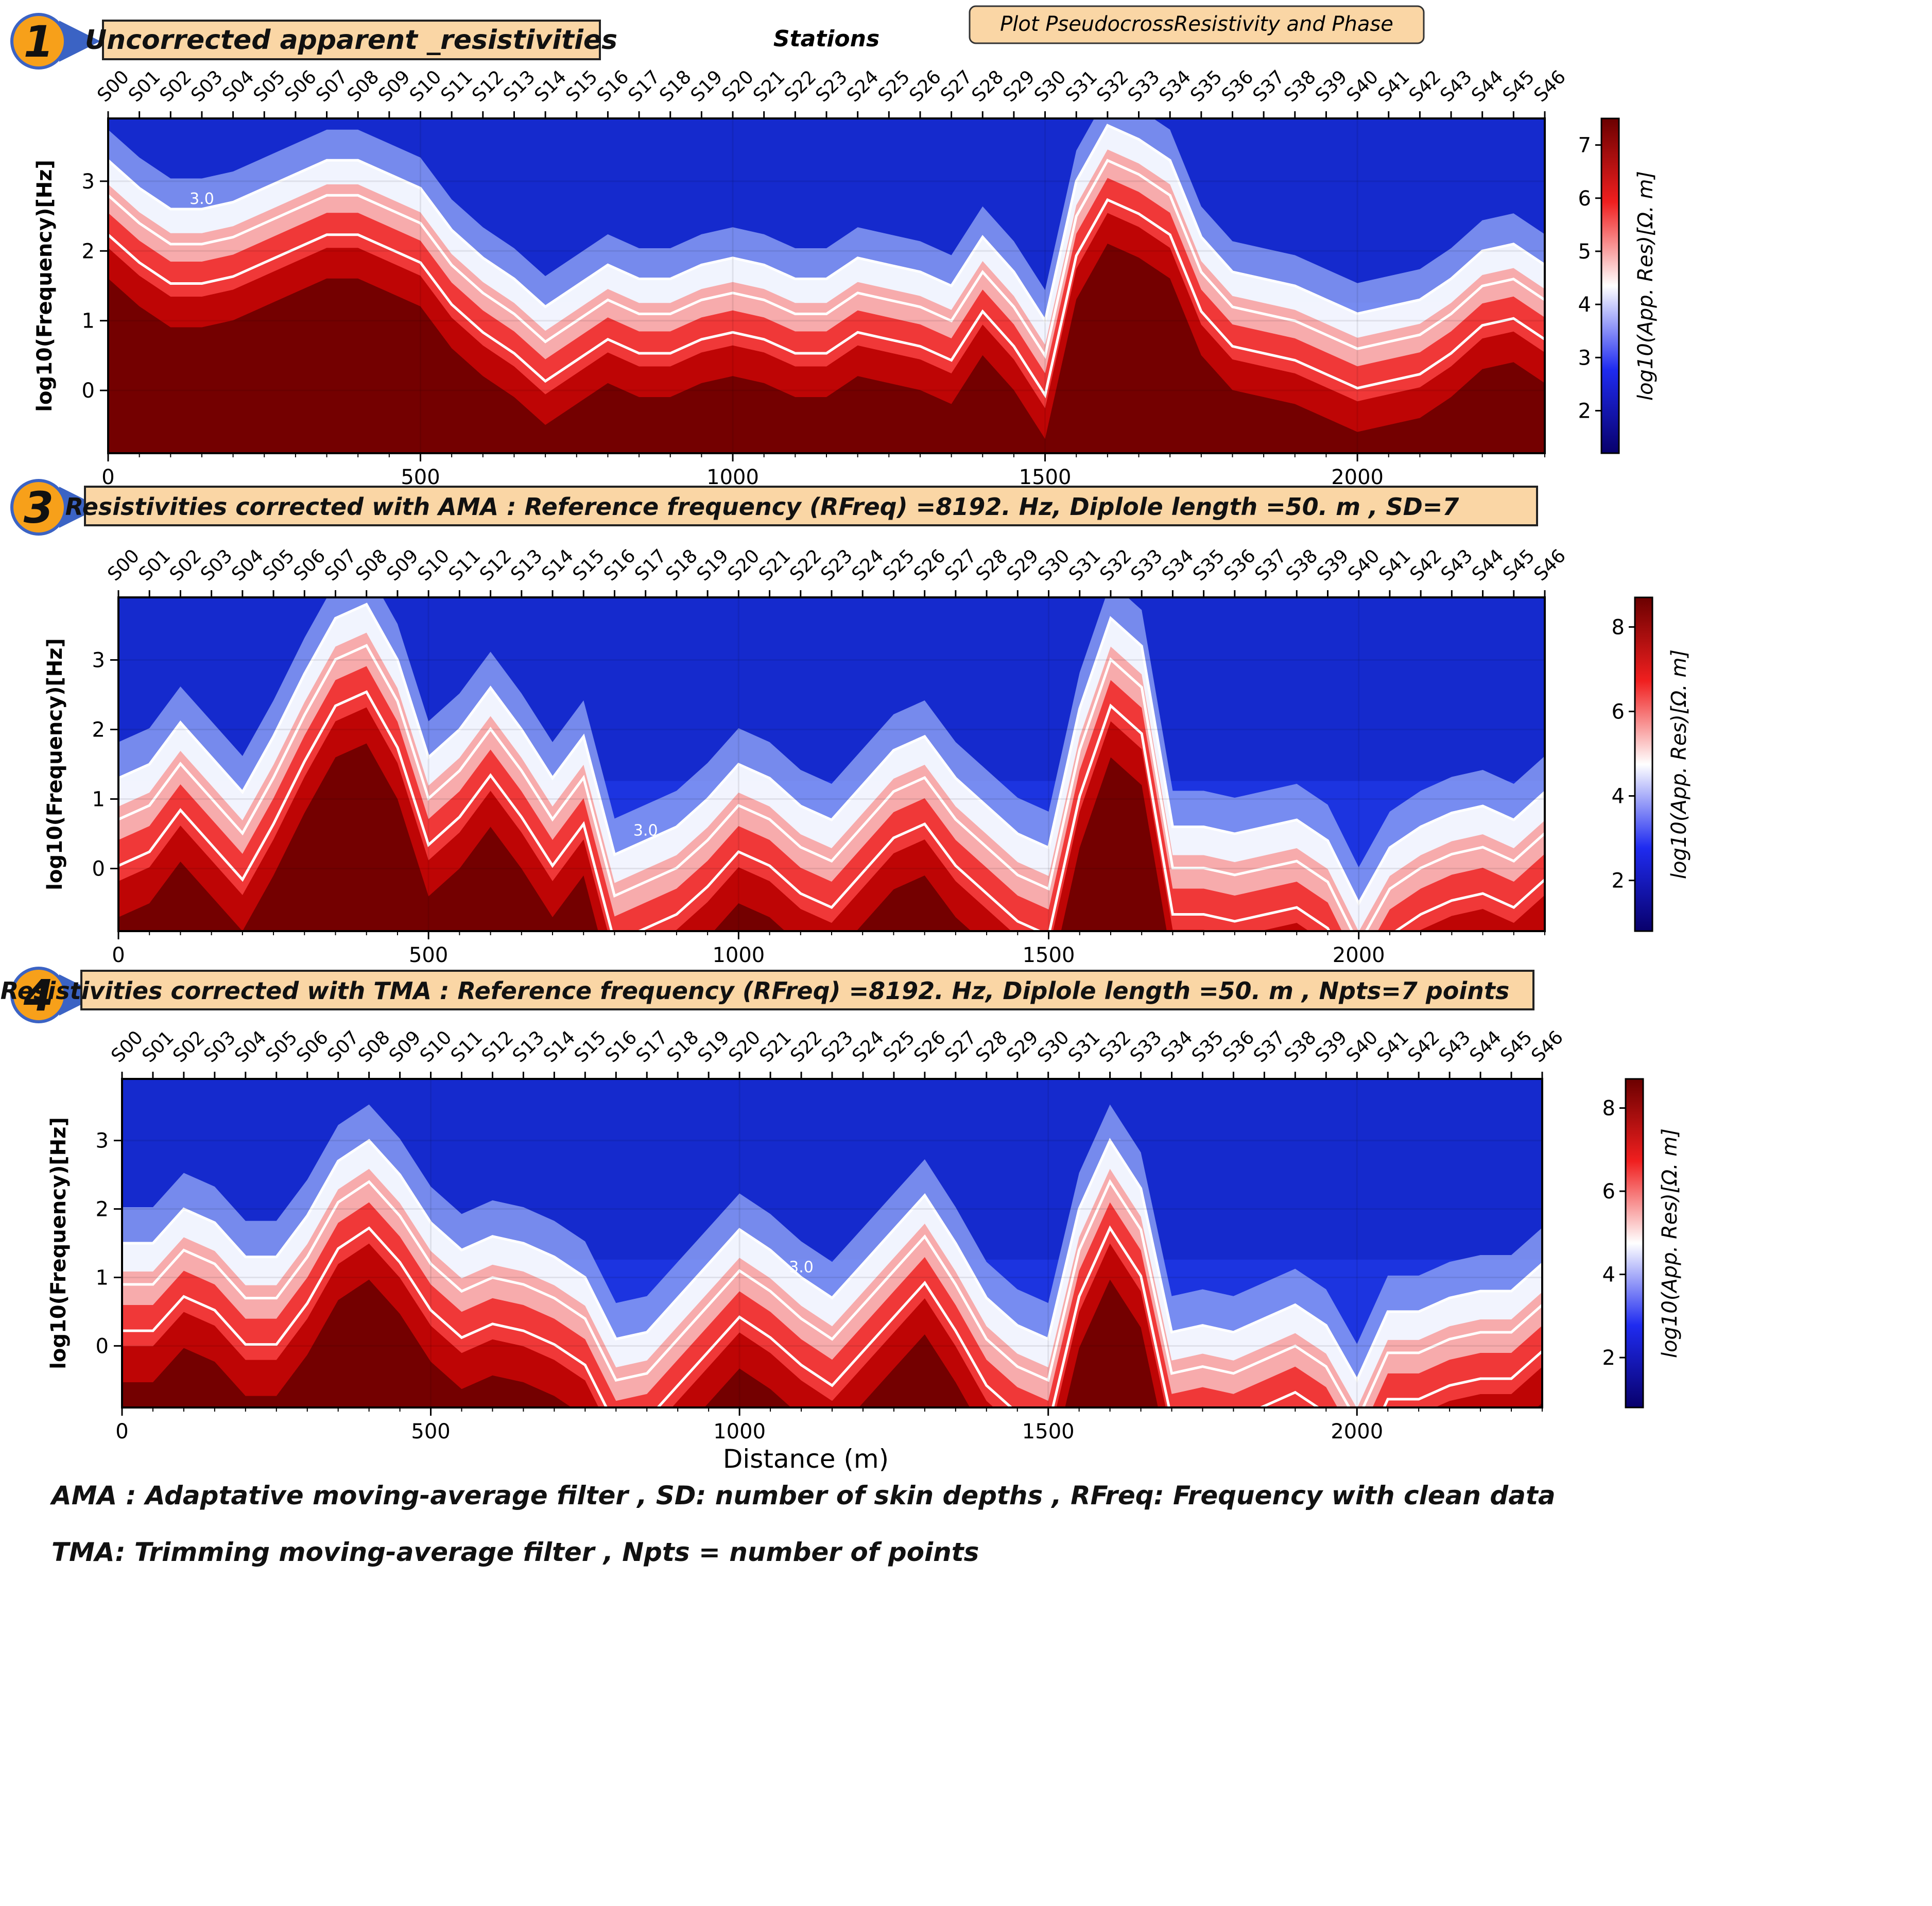  Describe the element at coordinates (1550, 87) in the screenshot. I see `station-label: S46` at that location.